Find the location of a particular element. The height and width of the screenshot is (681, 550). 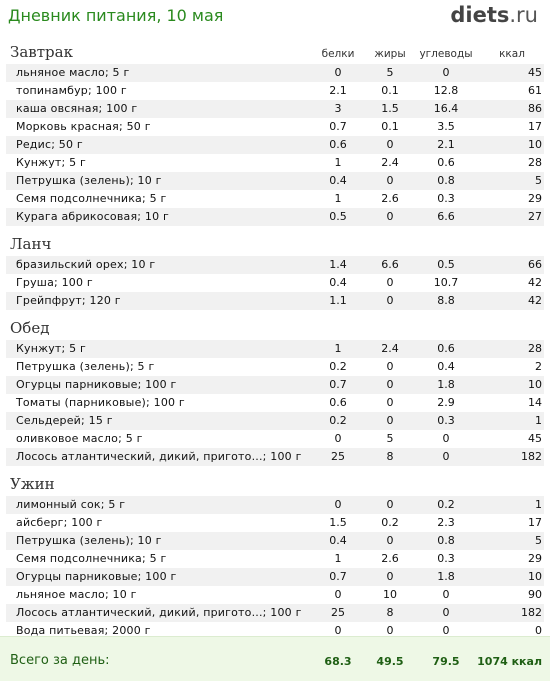

carbs-value: 16.4 is located at coordinates (446, 108).